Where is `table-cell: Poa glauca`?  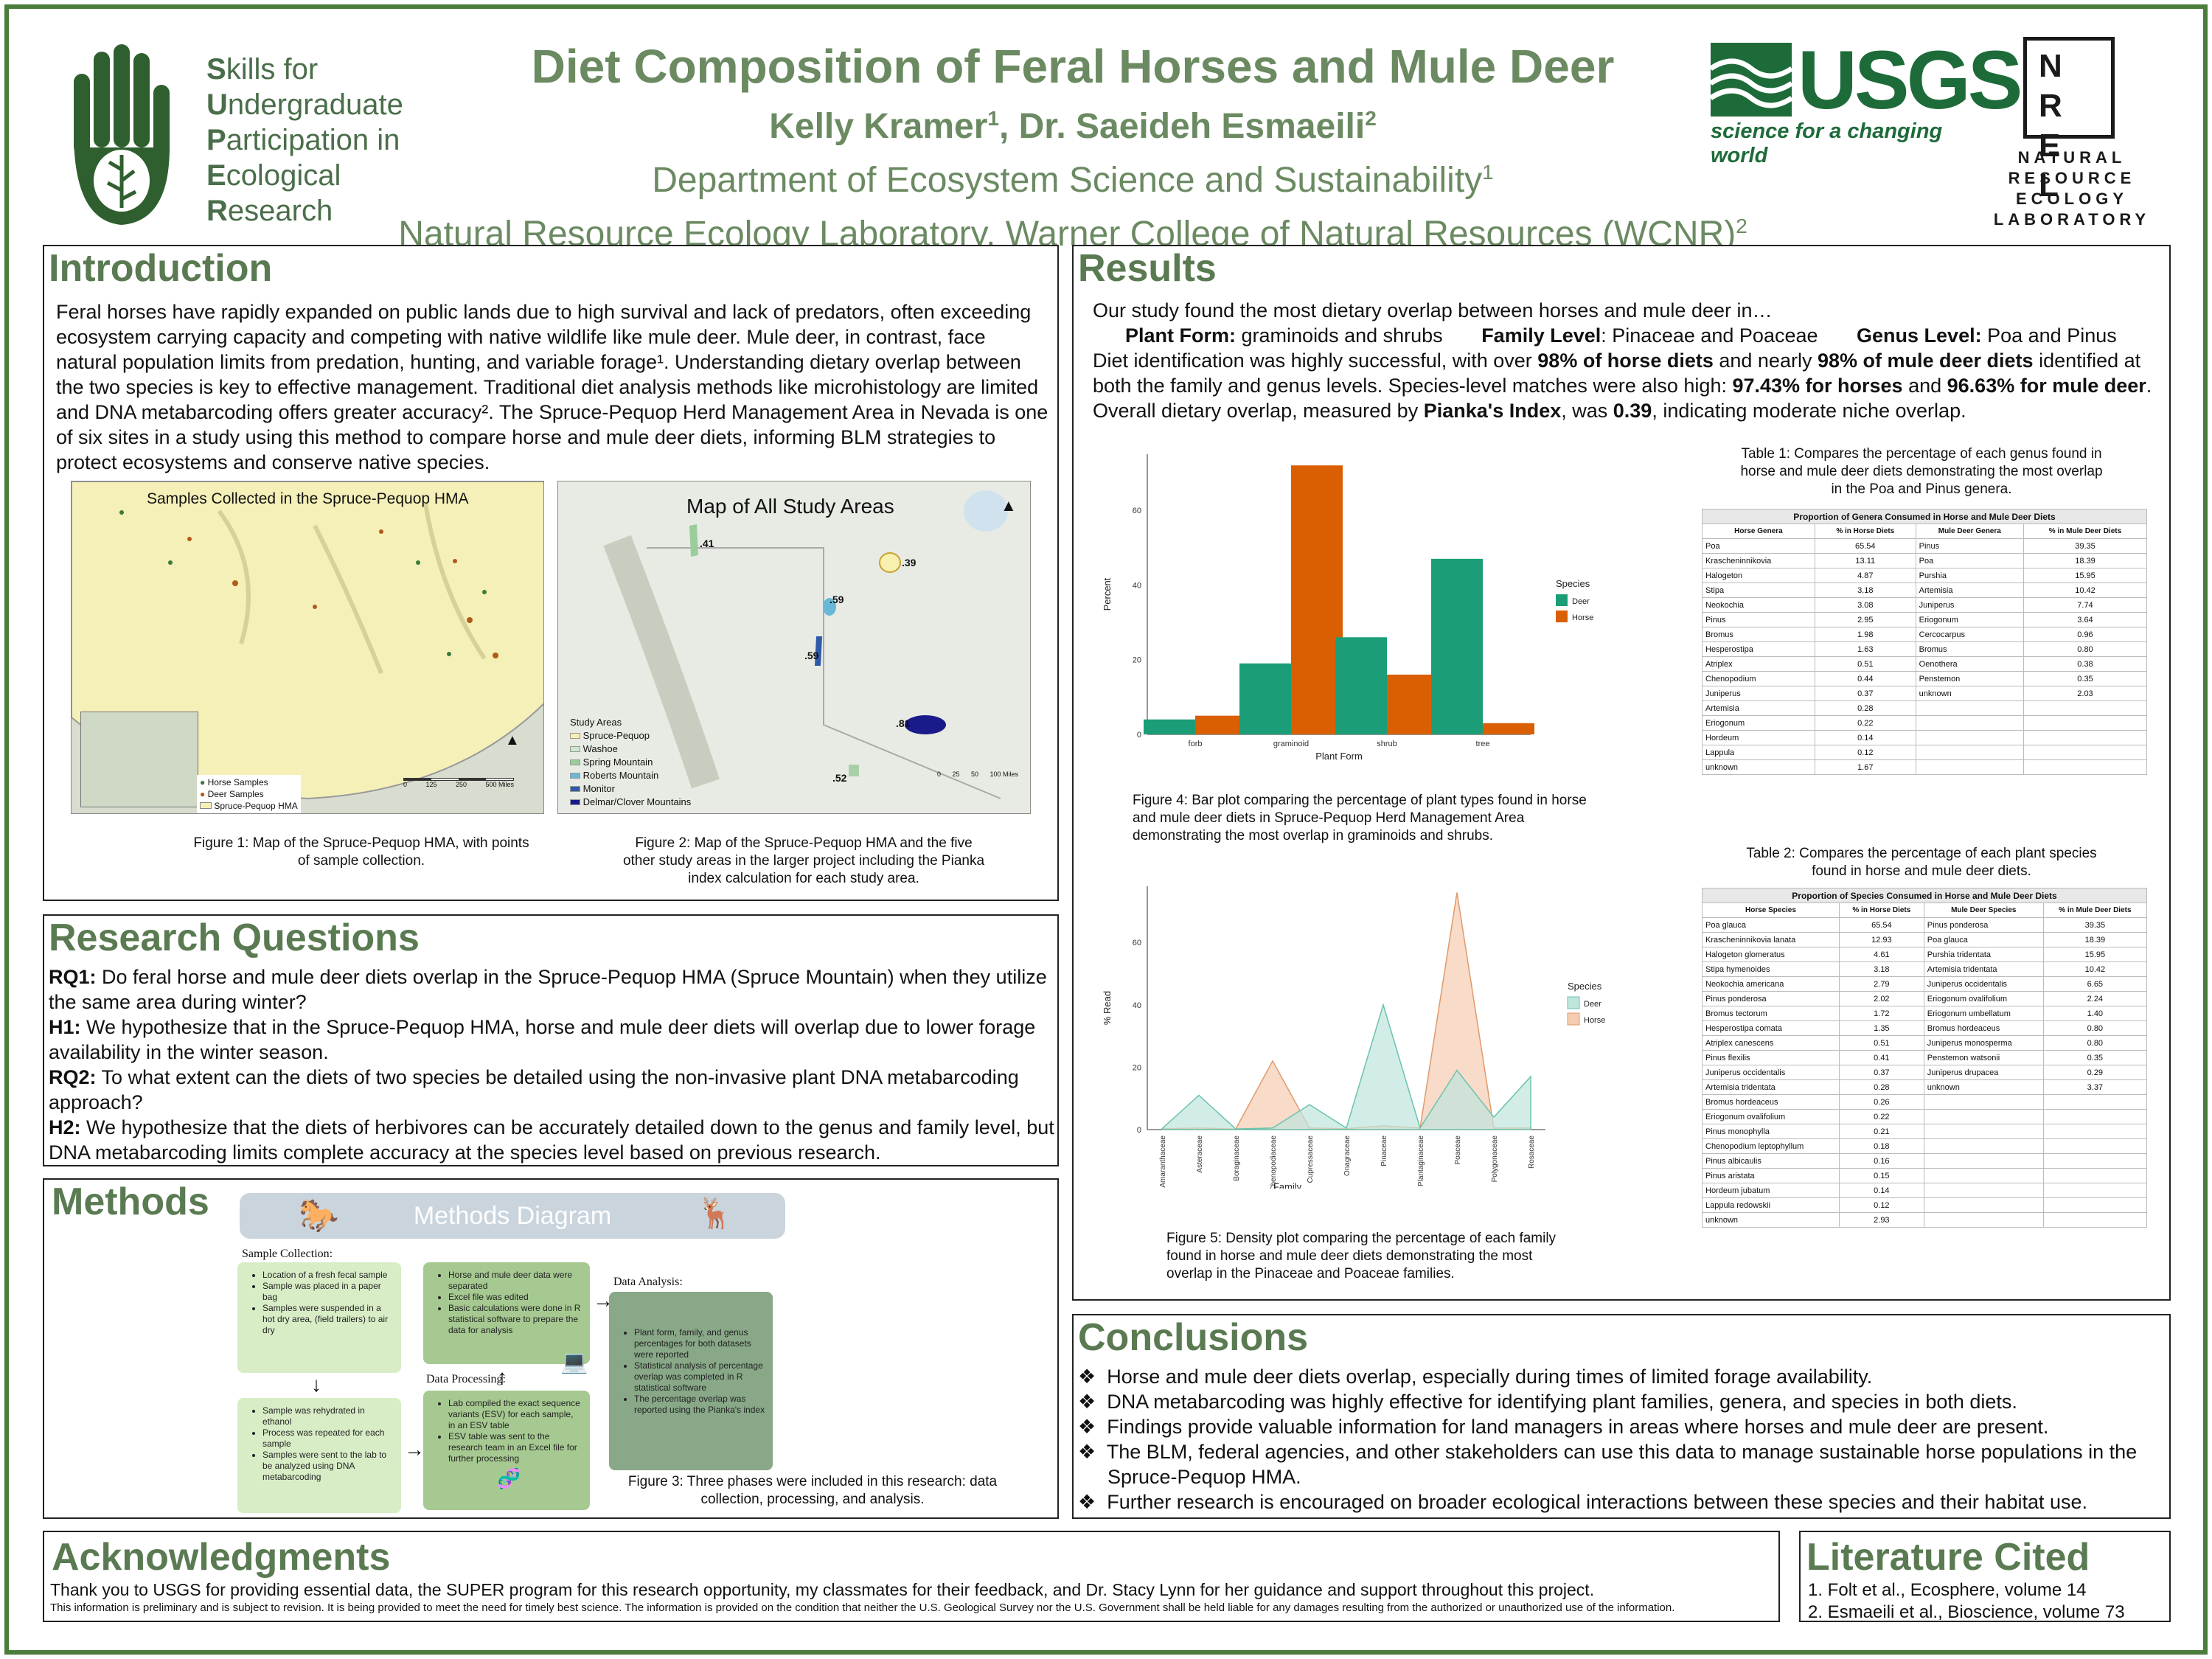
table-cell: Poa glauca is located at coordinates (1983, 939).